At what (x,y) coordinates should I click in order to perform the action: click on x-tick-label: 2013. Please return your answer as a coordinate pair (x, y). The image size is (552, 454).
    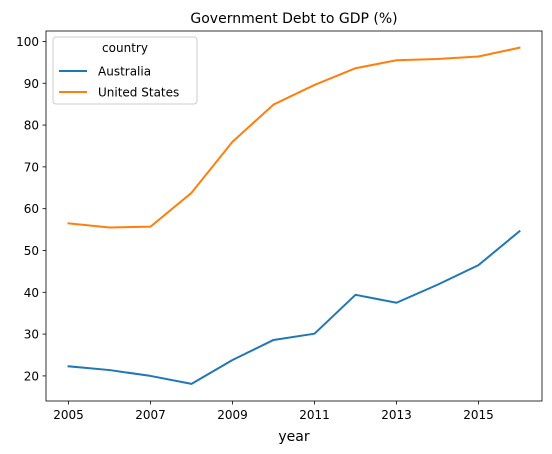
    Looking at the image, I should click on (396, 415).